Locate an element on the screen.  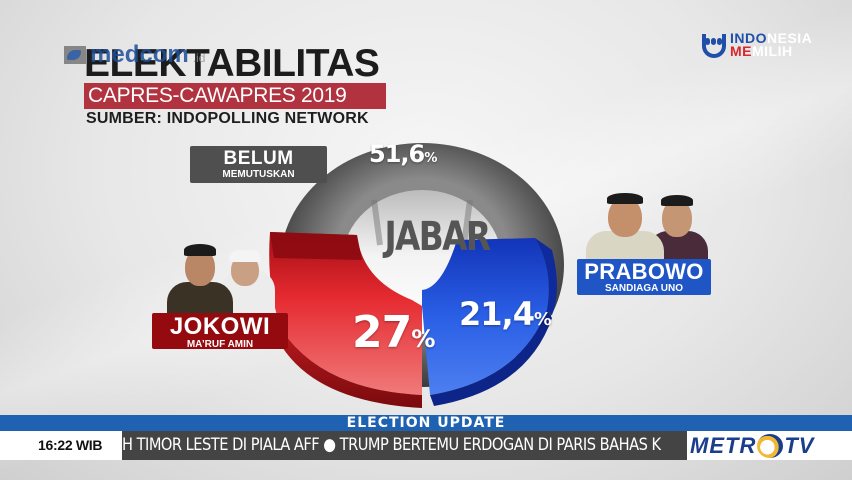
label-prabowo-name: PRABOWO is located at coordinates (644, 271).